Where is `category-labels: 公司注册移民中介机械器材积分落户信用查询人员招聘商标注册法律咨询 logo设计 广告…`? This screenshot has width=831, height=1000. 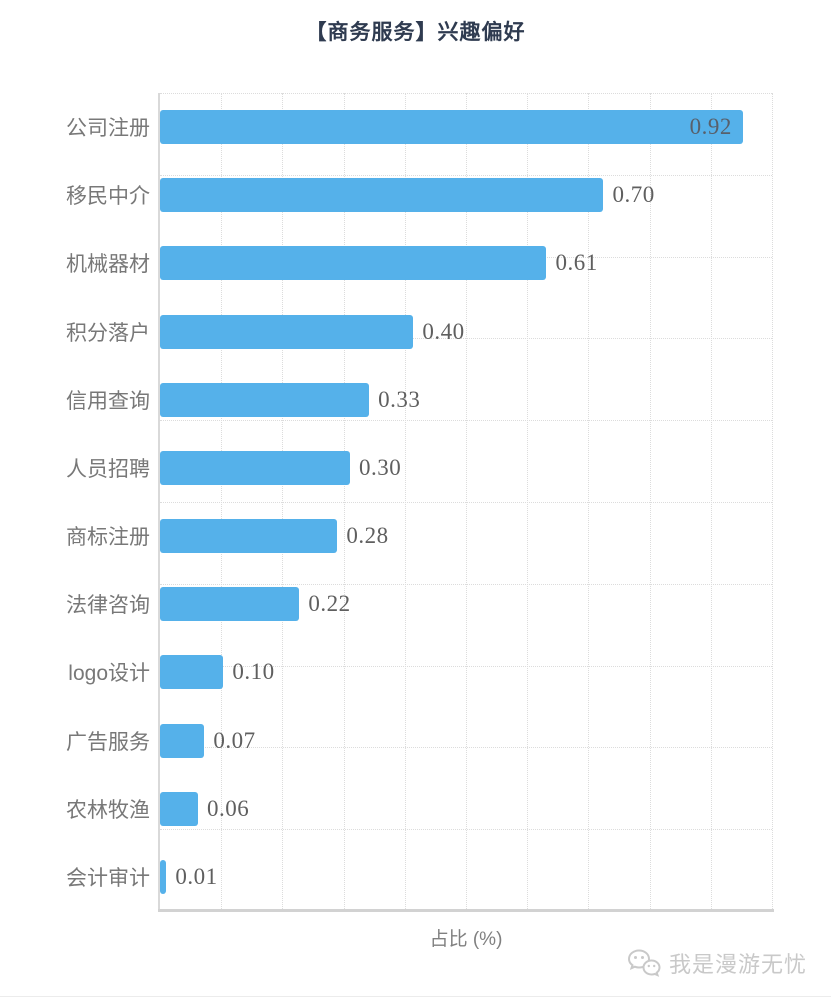
category-labels: 公司注册移民中介机械器材积分落户信用查询人员招聘商标注册法律咨询 logo设计 广告… is located at coordinates (75, 502).